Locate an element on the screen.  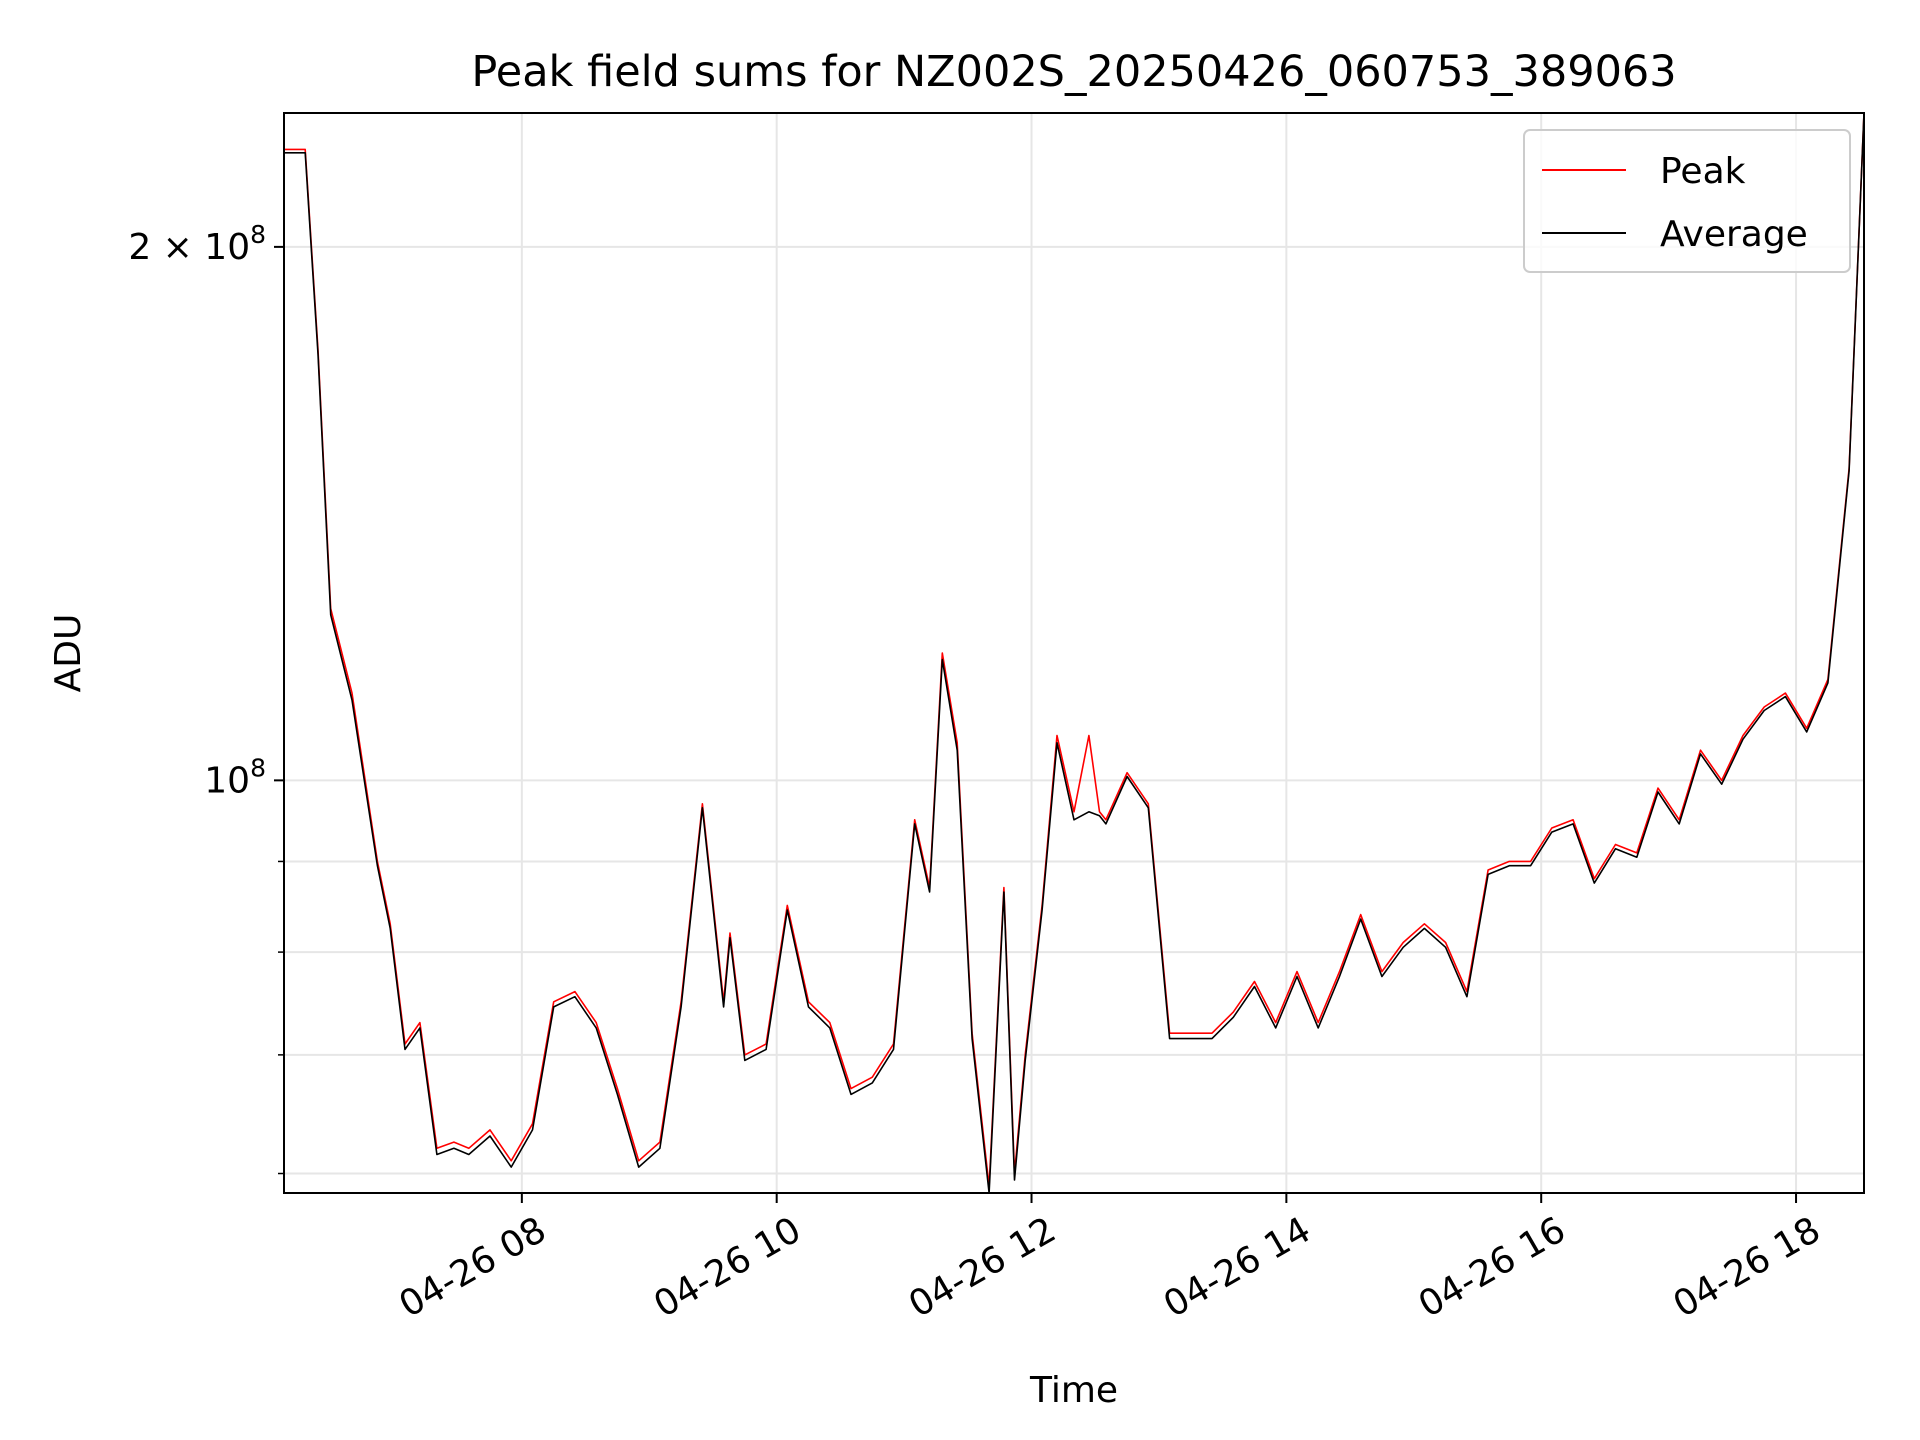
legend-box is located at coordinates (1687, 201).